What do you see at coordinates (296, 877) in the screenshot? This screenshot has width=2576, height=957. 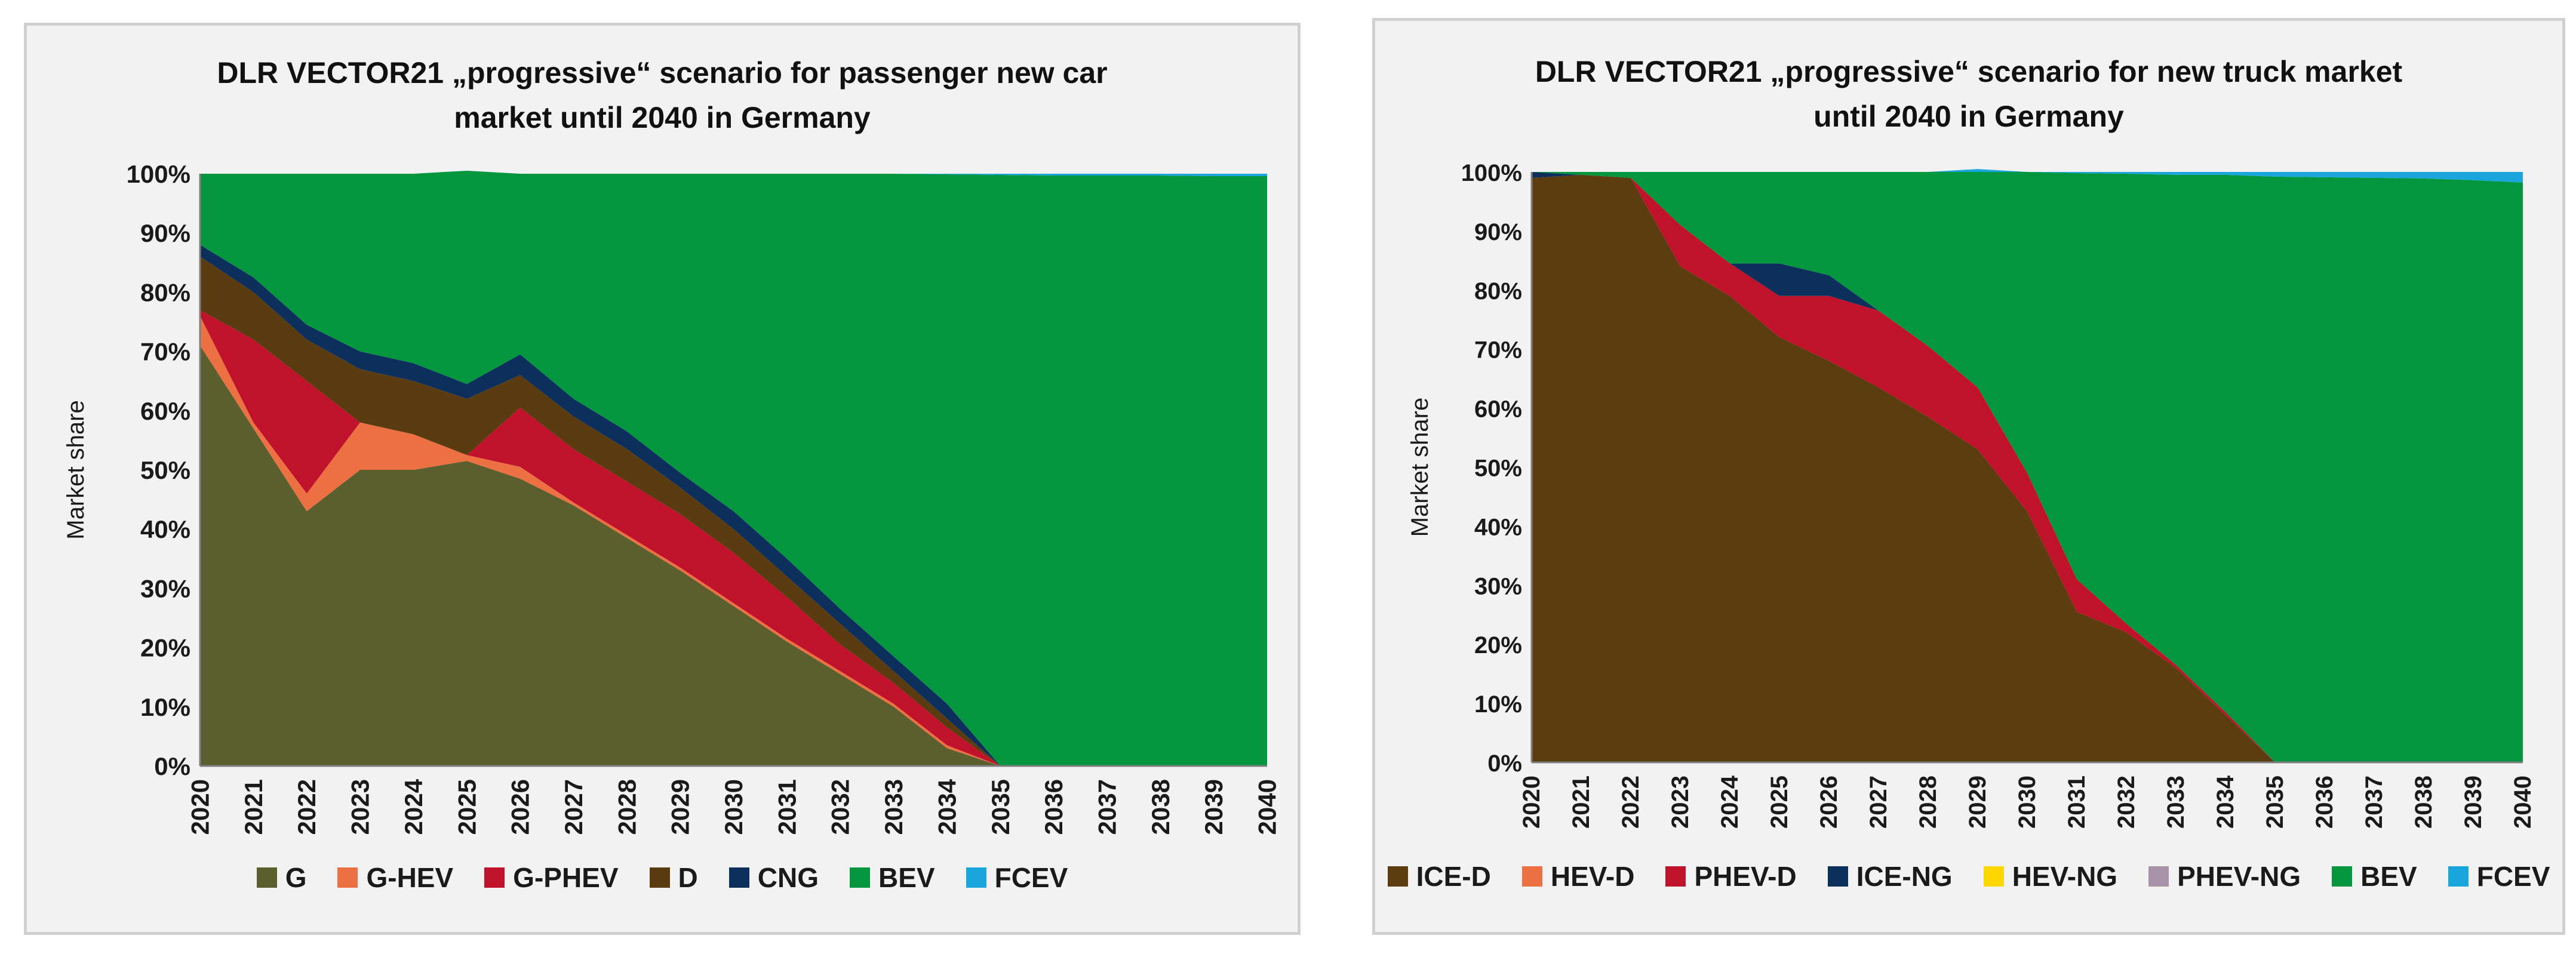 I see `legend-label: G` at bounding box center [296, 877].